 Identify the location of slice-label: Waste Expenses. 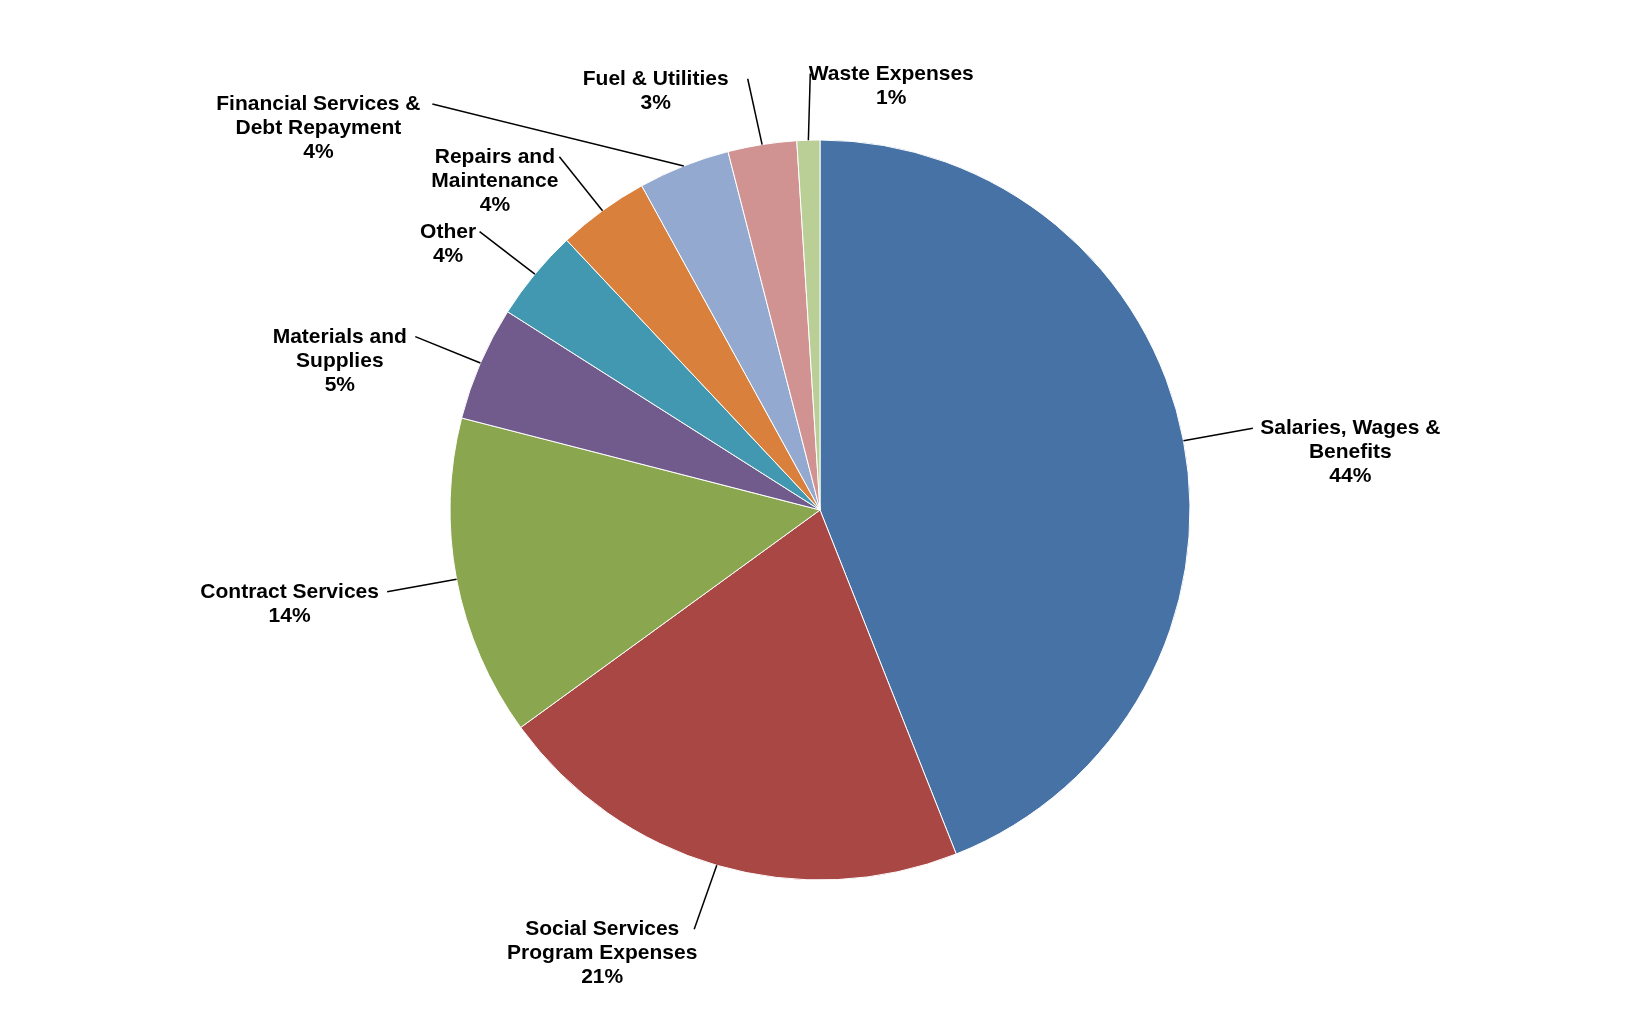
(891, 72).